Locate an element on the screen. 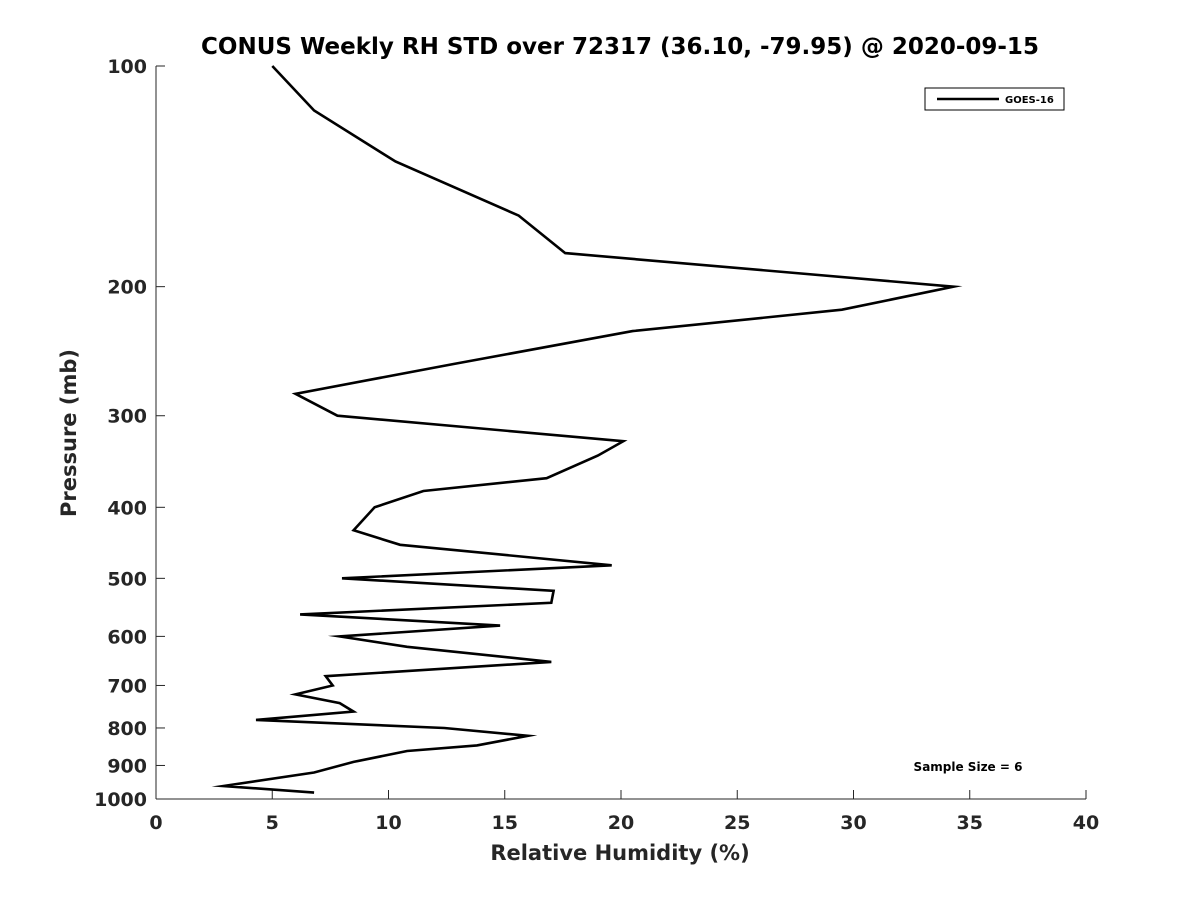 This screenshot has width=1200, height=900. x-tick-label: 20 is located at coordinates (621, 823).